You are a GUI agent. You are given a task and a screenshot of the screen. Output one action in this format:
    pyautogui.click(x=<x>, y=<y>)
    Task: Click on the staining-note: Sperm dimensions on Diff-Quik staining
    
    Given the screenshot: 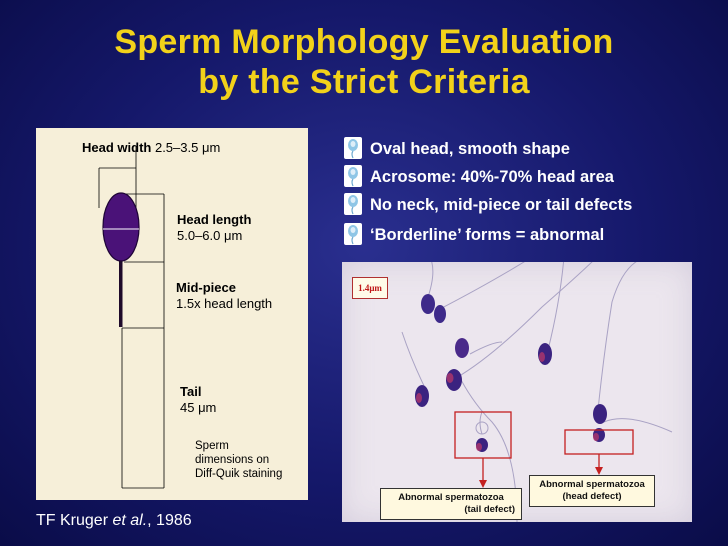 What is the action you would take?
    pyautogui.click(x=239, y=460)
    